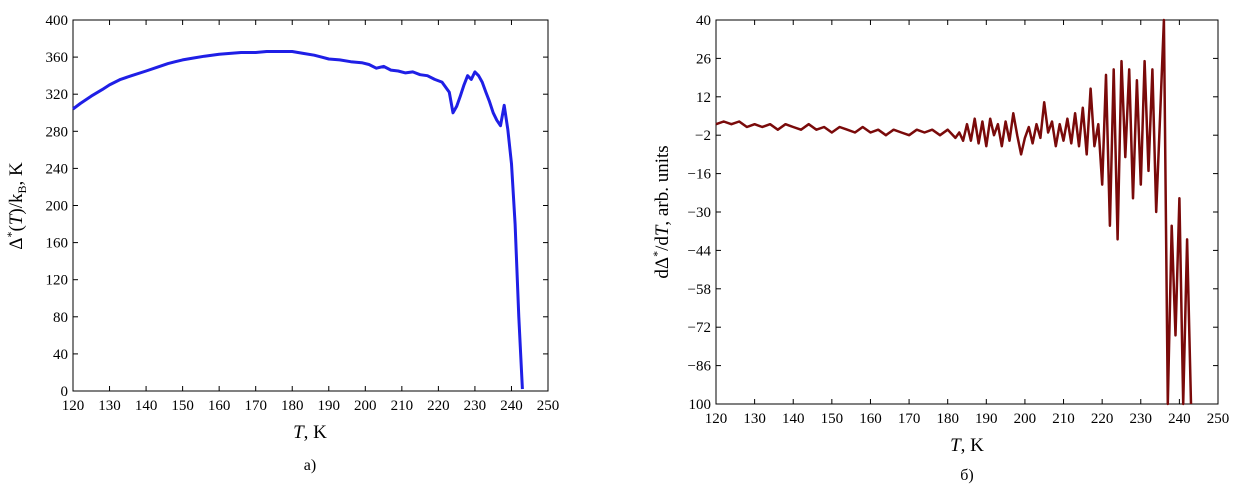 The height and width of the screenshot is (493, 1244). I want to click on chart-b-y-tick-label: −58, so click(699, 290).